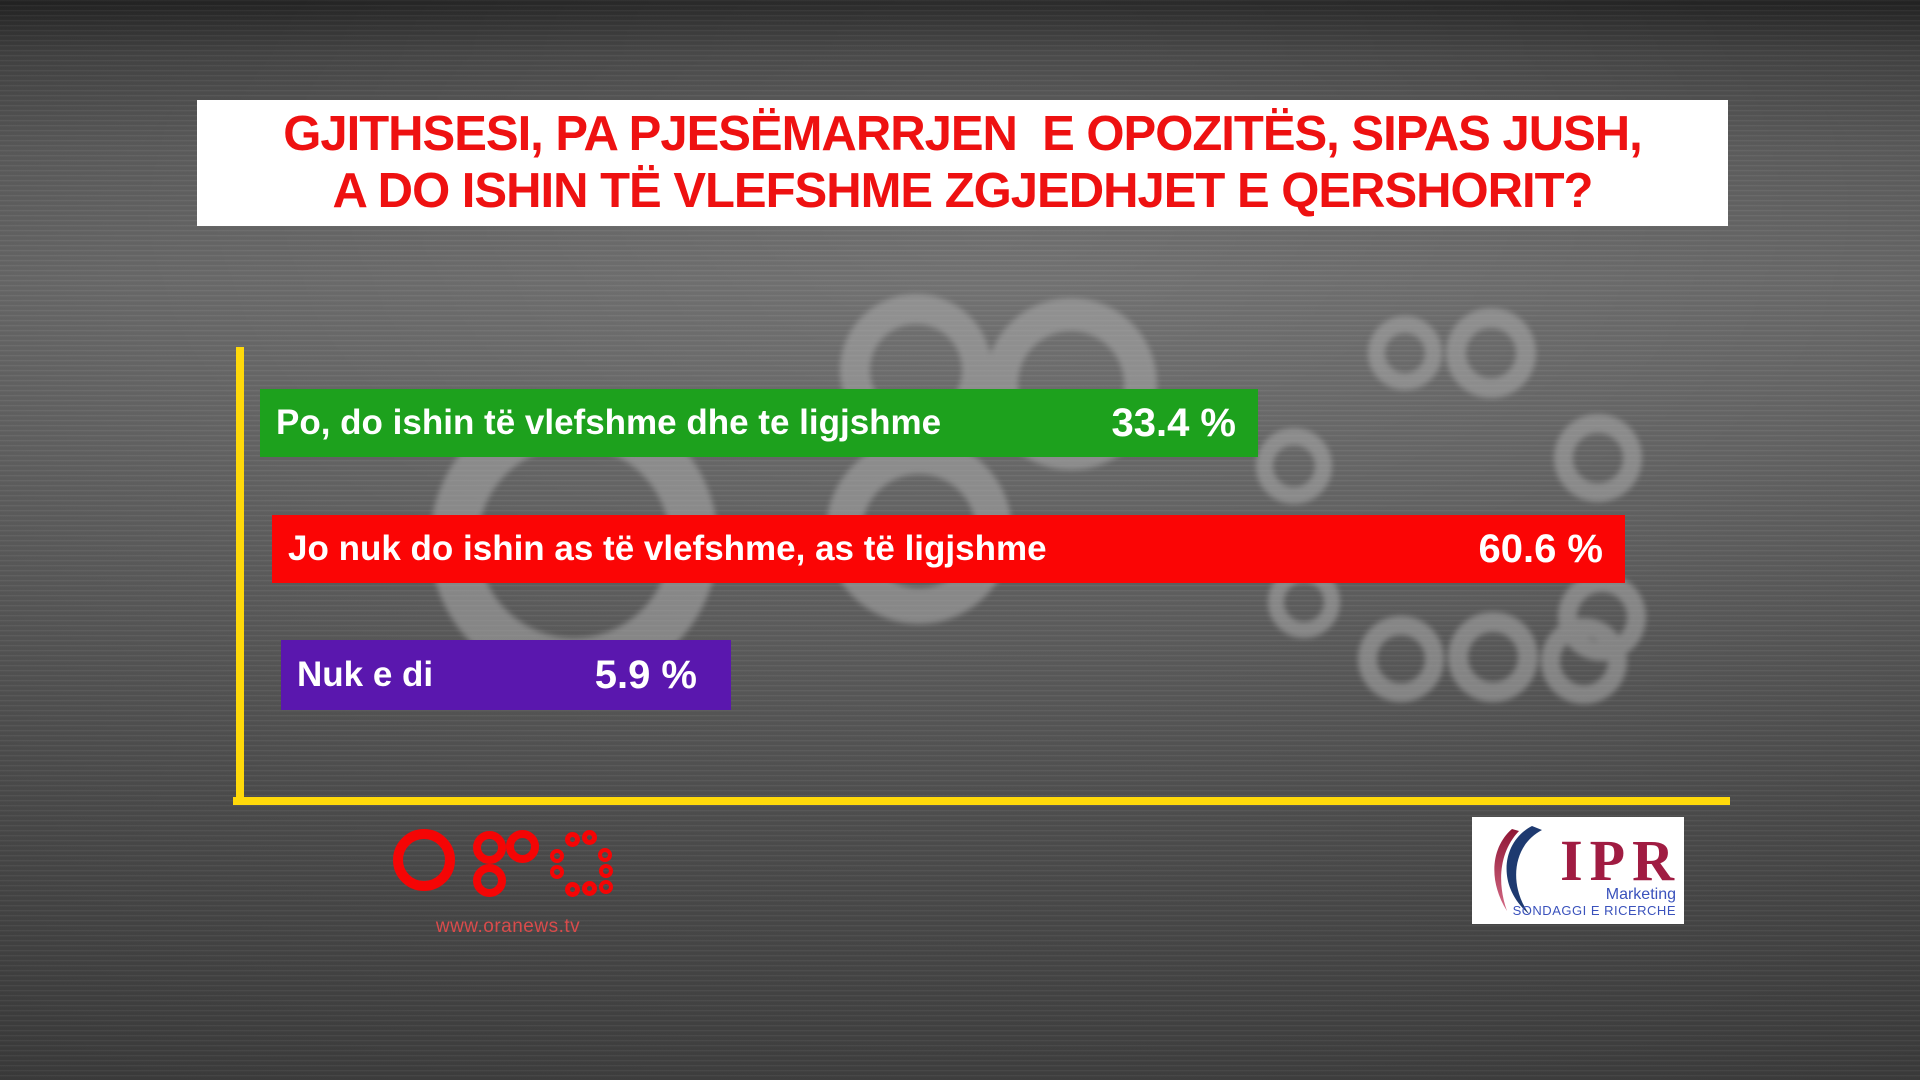  I want to click on bar-value: 5.9 %, so click(645, 674).